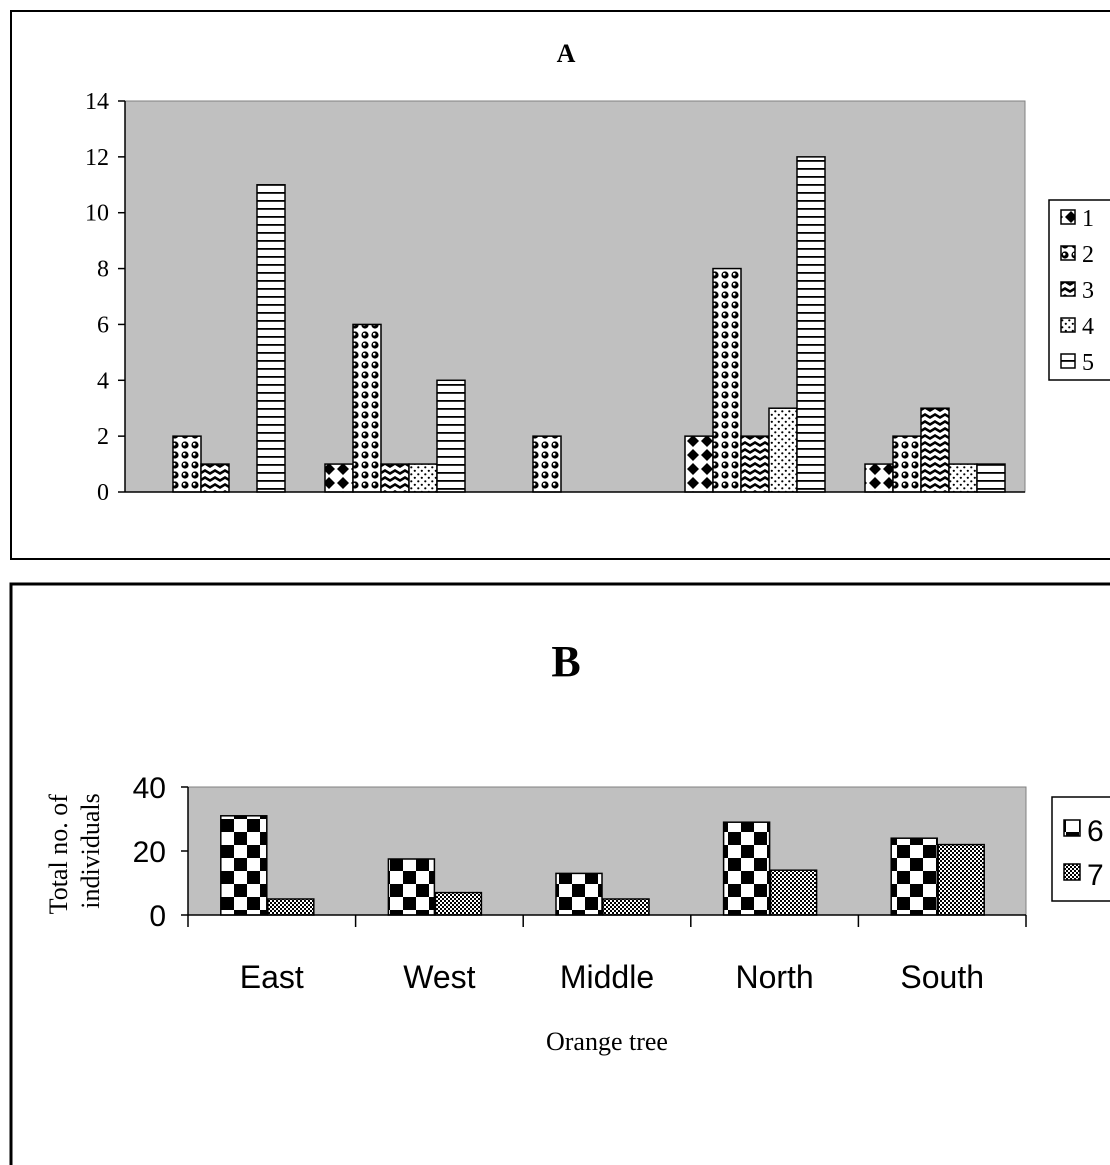 Image resolution: width=1110 pixels, height=1165 pixels. I want to click on chart-a-ytick-label: 12, so click(97, 158).